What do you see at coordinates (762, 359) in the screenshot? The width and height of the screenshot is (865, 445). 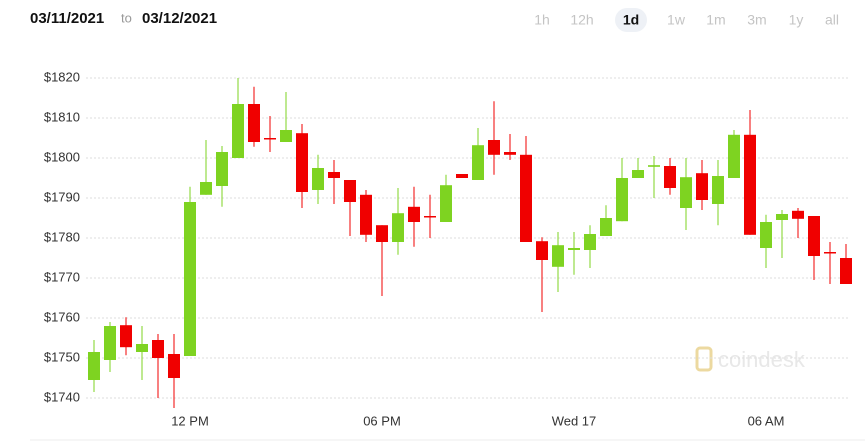 I see `watermark: coindesk` at bounding box center [762, 359].